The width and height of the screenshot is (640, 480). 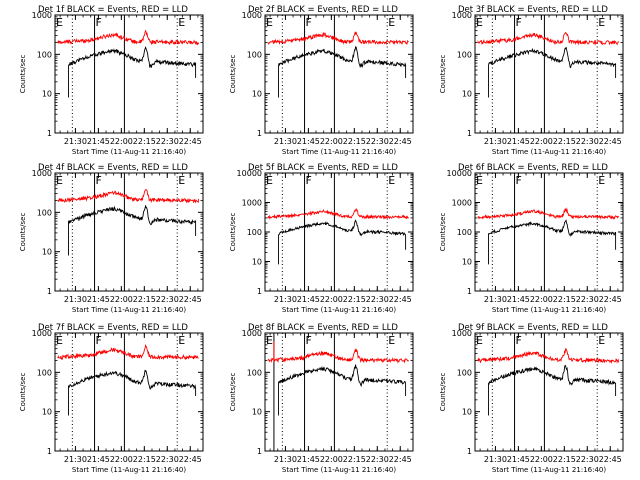 I want to click on plot-title: Det 6f BLACK = Events, RED = LLD, so click(x=533, y=168).